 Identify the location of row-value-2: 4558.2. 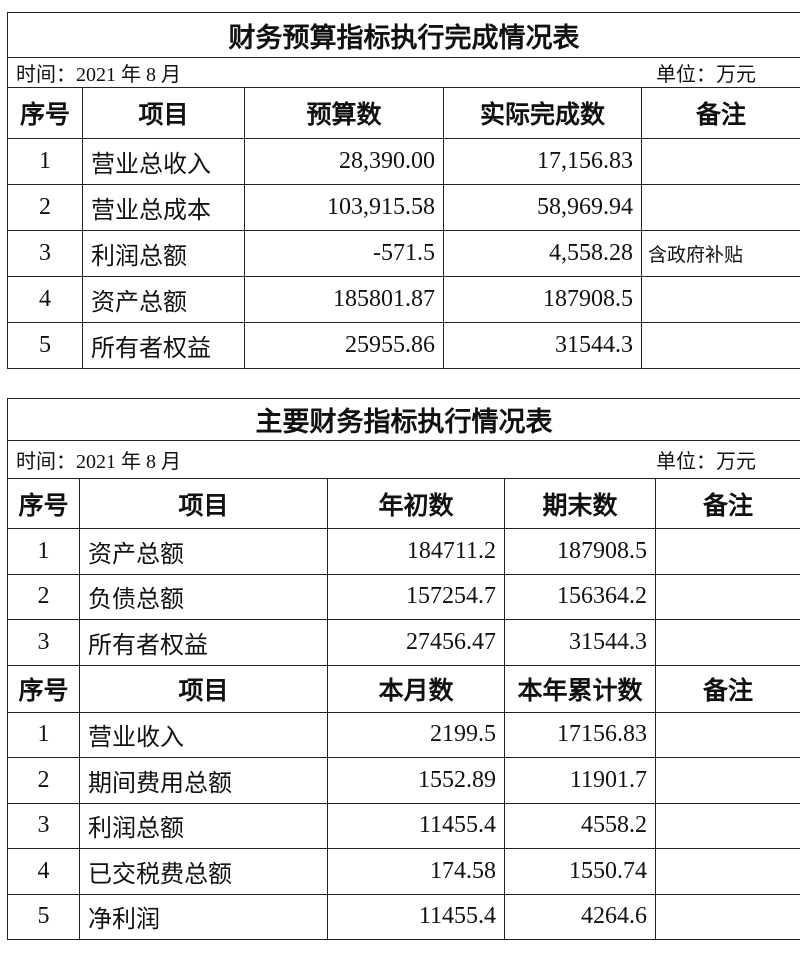
(580, 825).